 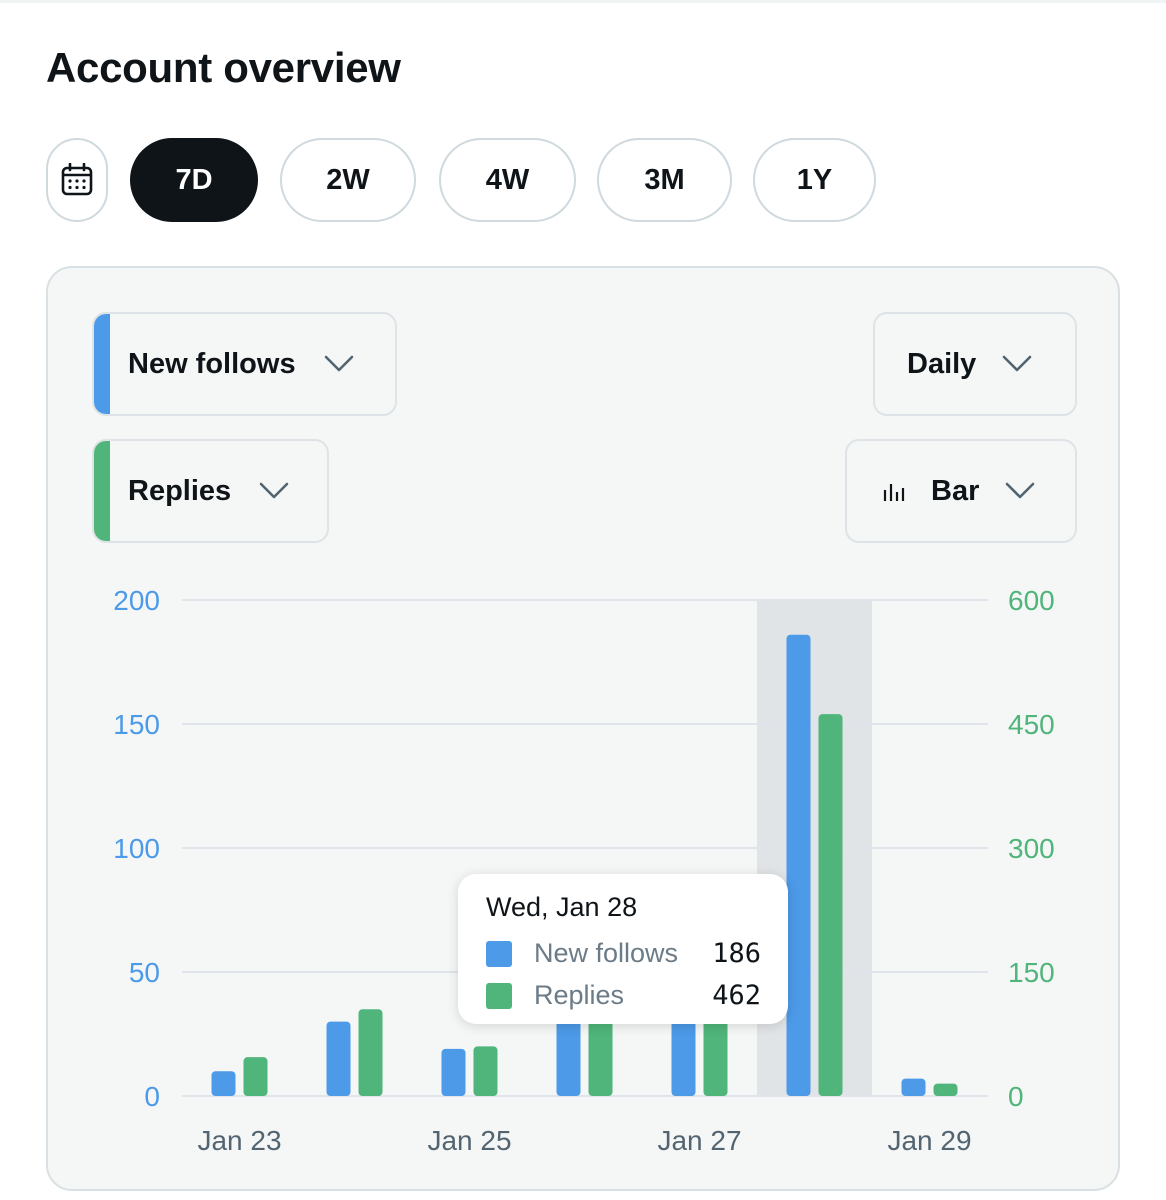 I want to click on metric-dropdown-secondary: Replies, so click(x=210, y=491).